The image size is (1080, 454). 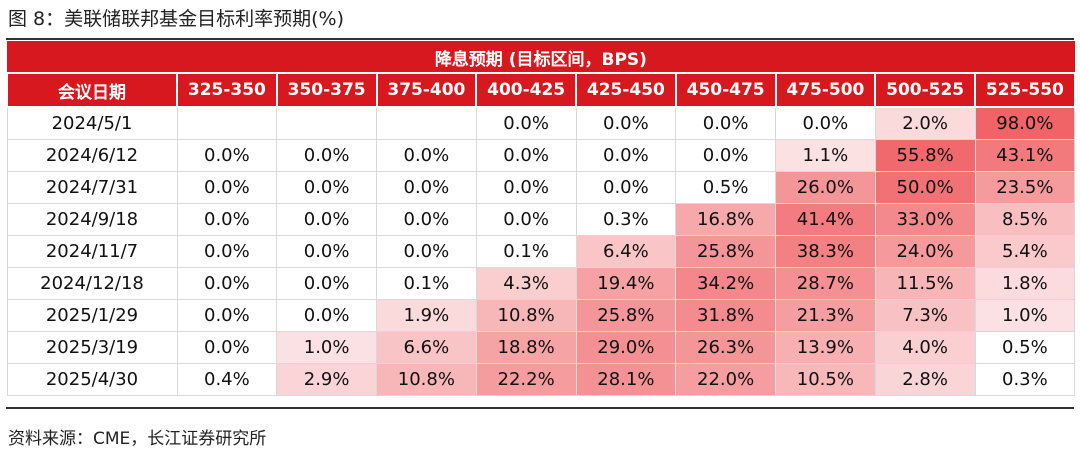 What do you see at coordinates (1025, 251) in the screenshot?
I see `probability-cell: 5.4%` at bounding box center [1025, 251].